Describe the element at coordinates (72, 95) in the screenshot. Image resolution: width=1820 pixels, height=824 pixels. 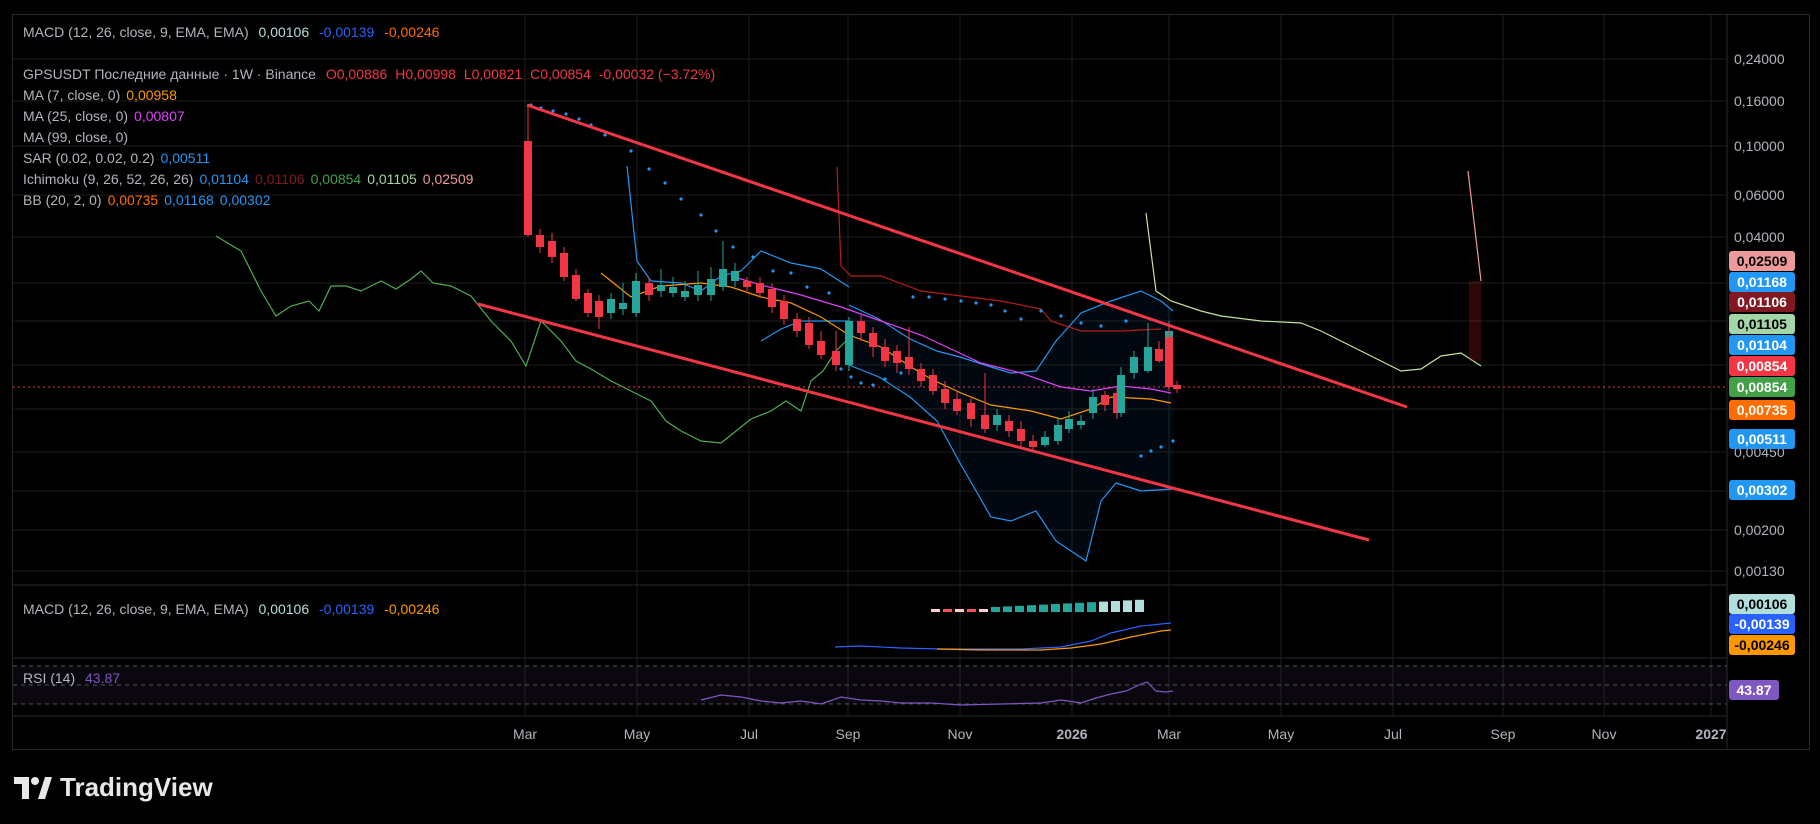
I see `indicator-label: MA (7, close, 0)` at that location.